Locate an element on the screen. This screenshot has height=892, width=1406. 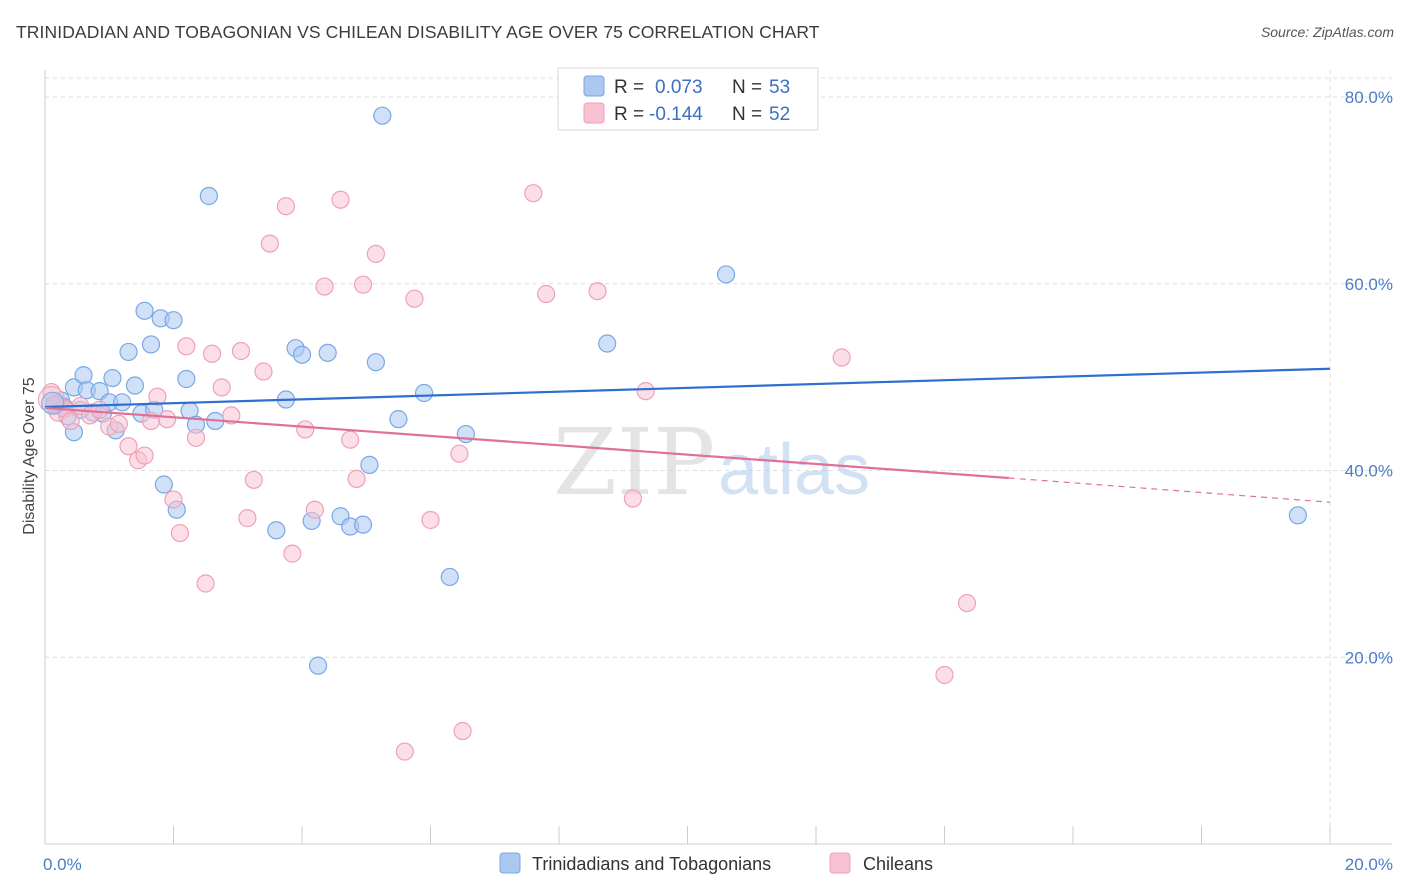
y-tick-label: 80.0% is located at coordinates (1369, 97).